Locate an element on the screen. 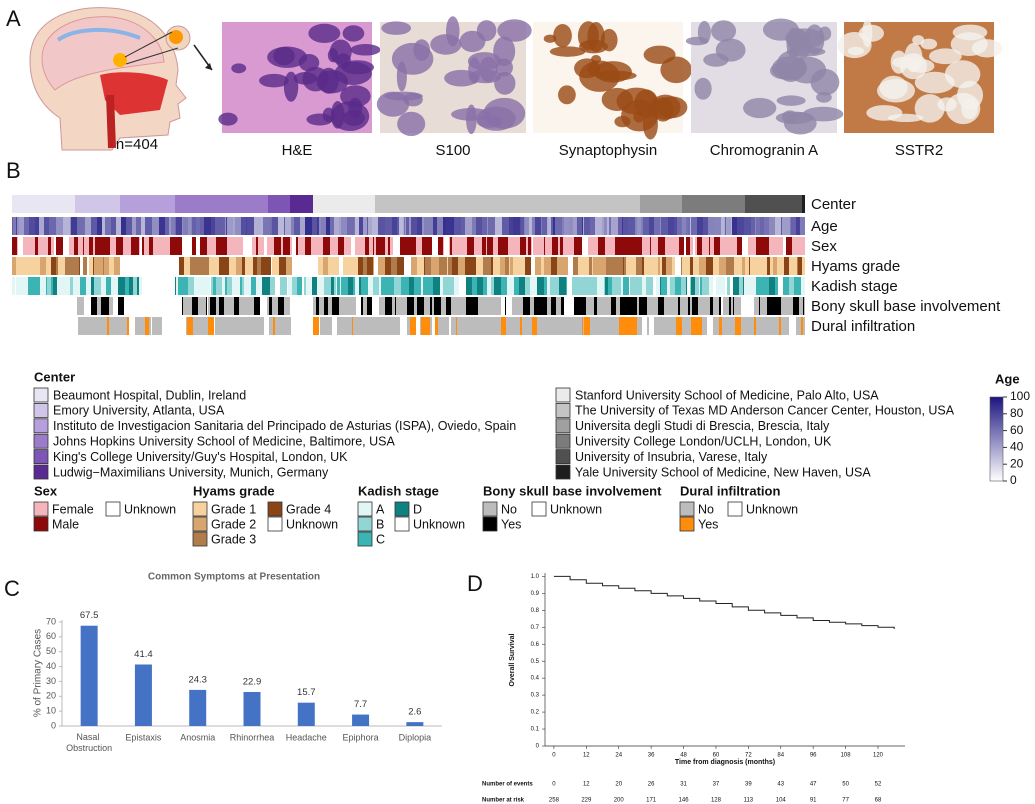 This screenshot has height=804, width=1035. legend-label: Yes is located at coordinates (511, 524).